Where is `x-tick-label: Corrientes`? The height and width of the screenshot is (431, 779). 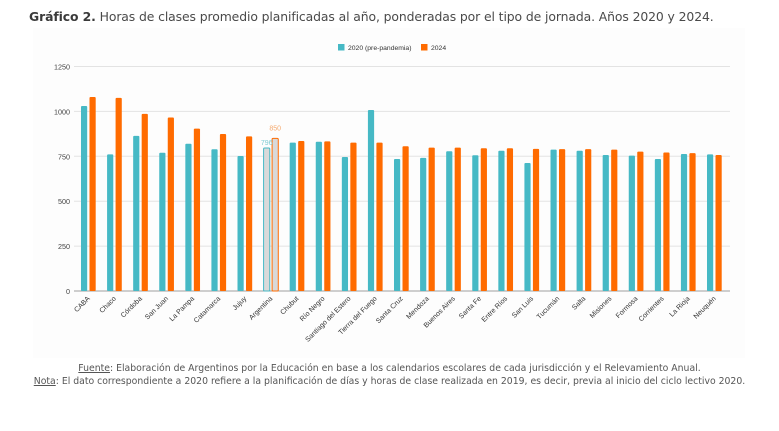
x-tick-label: Corrientes is located at coordinates (652, 309).